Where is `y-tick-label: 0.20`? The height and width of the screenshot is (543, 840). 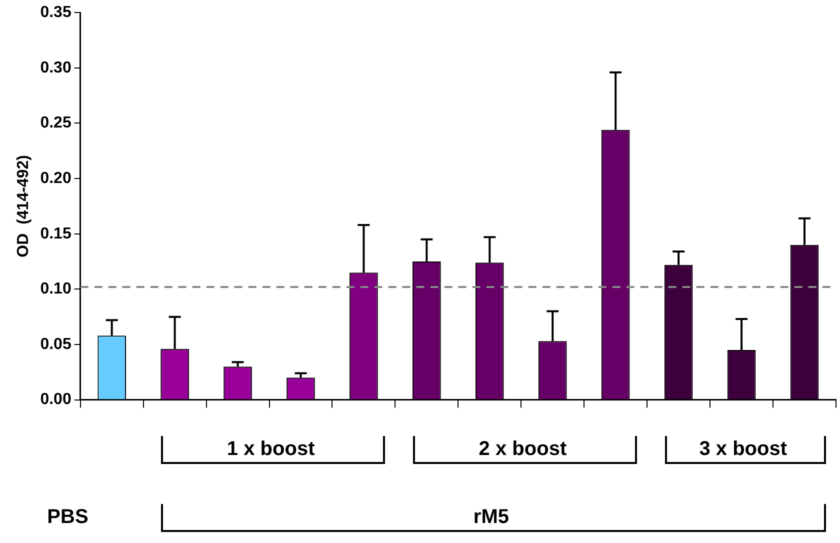 y-tick-label: 0.20 is located at coordinates (56, 178).